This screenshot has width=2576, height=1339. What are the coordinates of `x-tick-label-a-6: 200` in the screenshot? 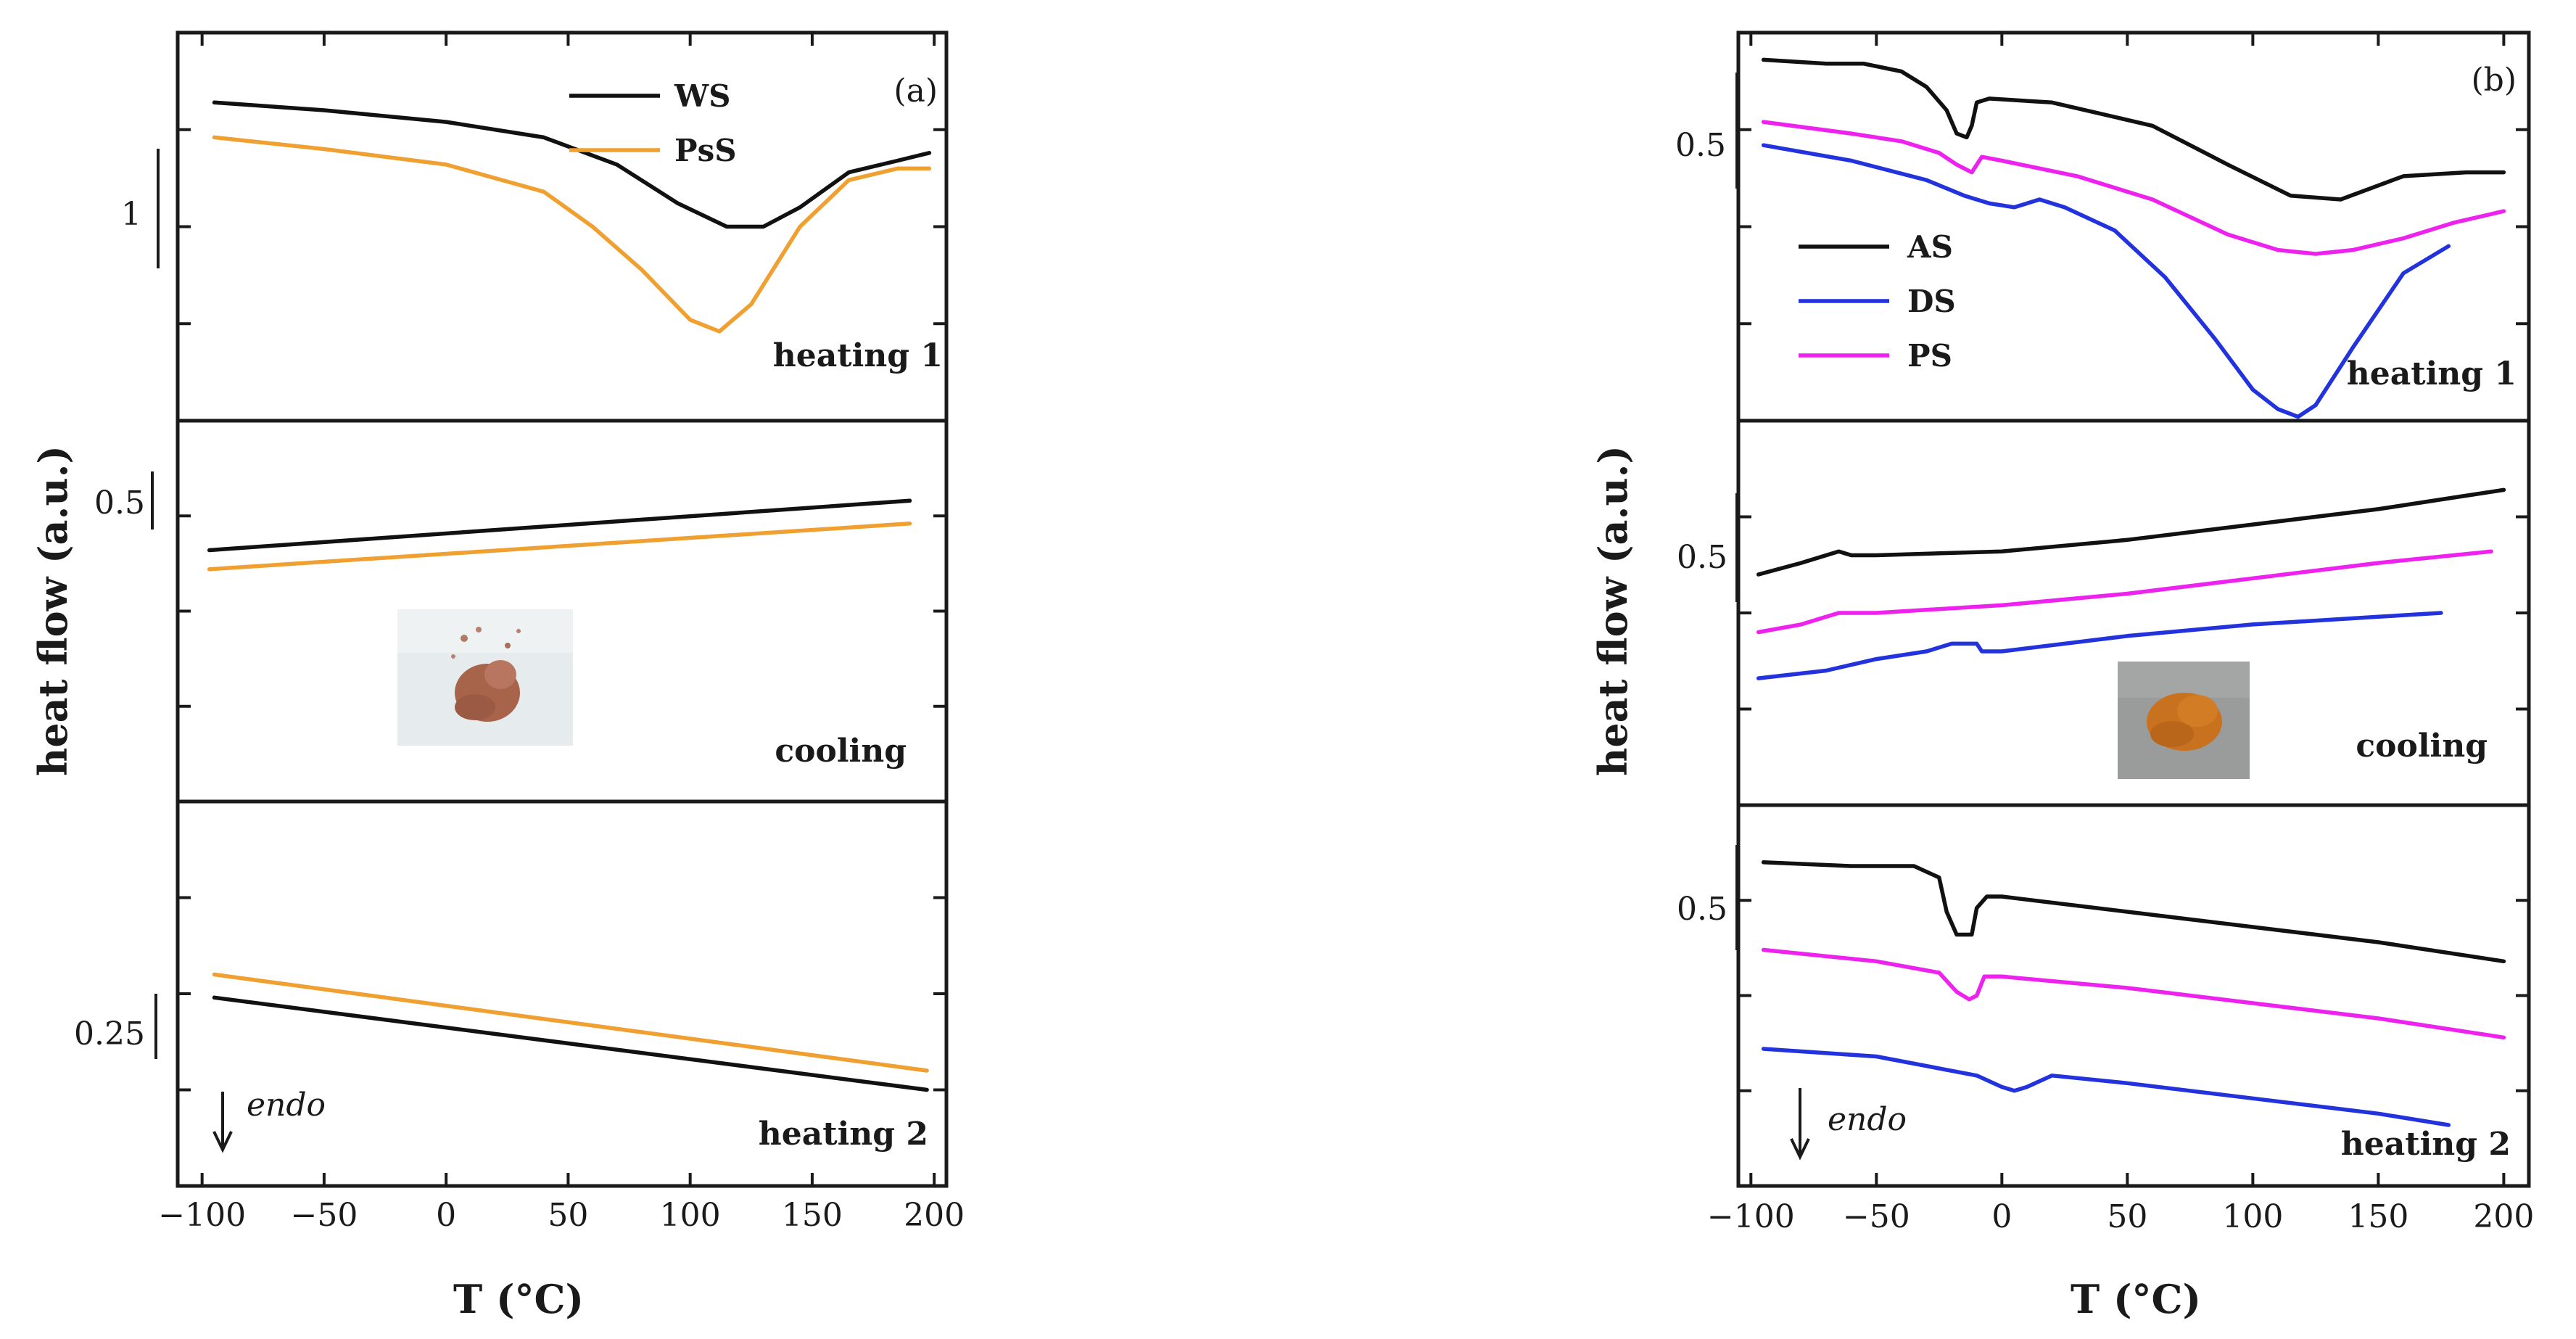 It's located at (934, 1215).